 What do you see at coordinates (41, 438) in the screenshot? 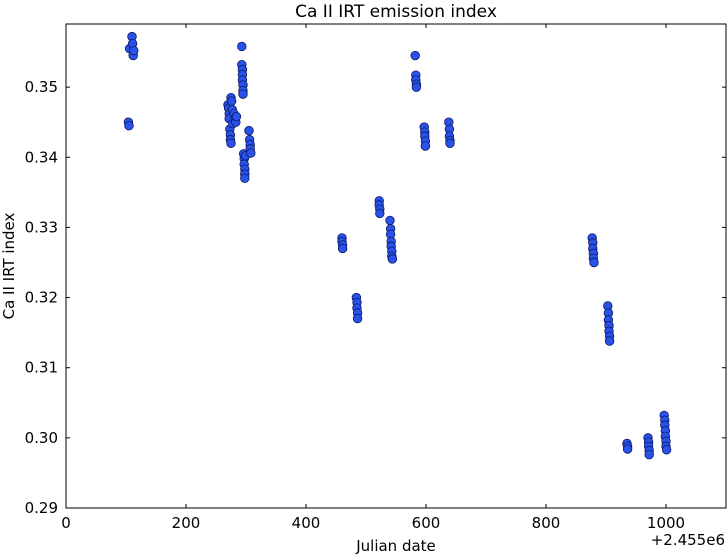
I see `y-tick-label: 0.30` at bounding box center [41, 438].